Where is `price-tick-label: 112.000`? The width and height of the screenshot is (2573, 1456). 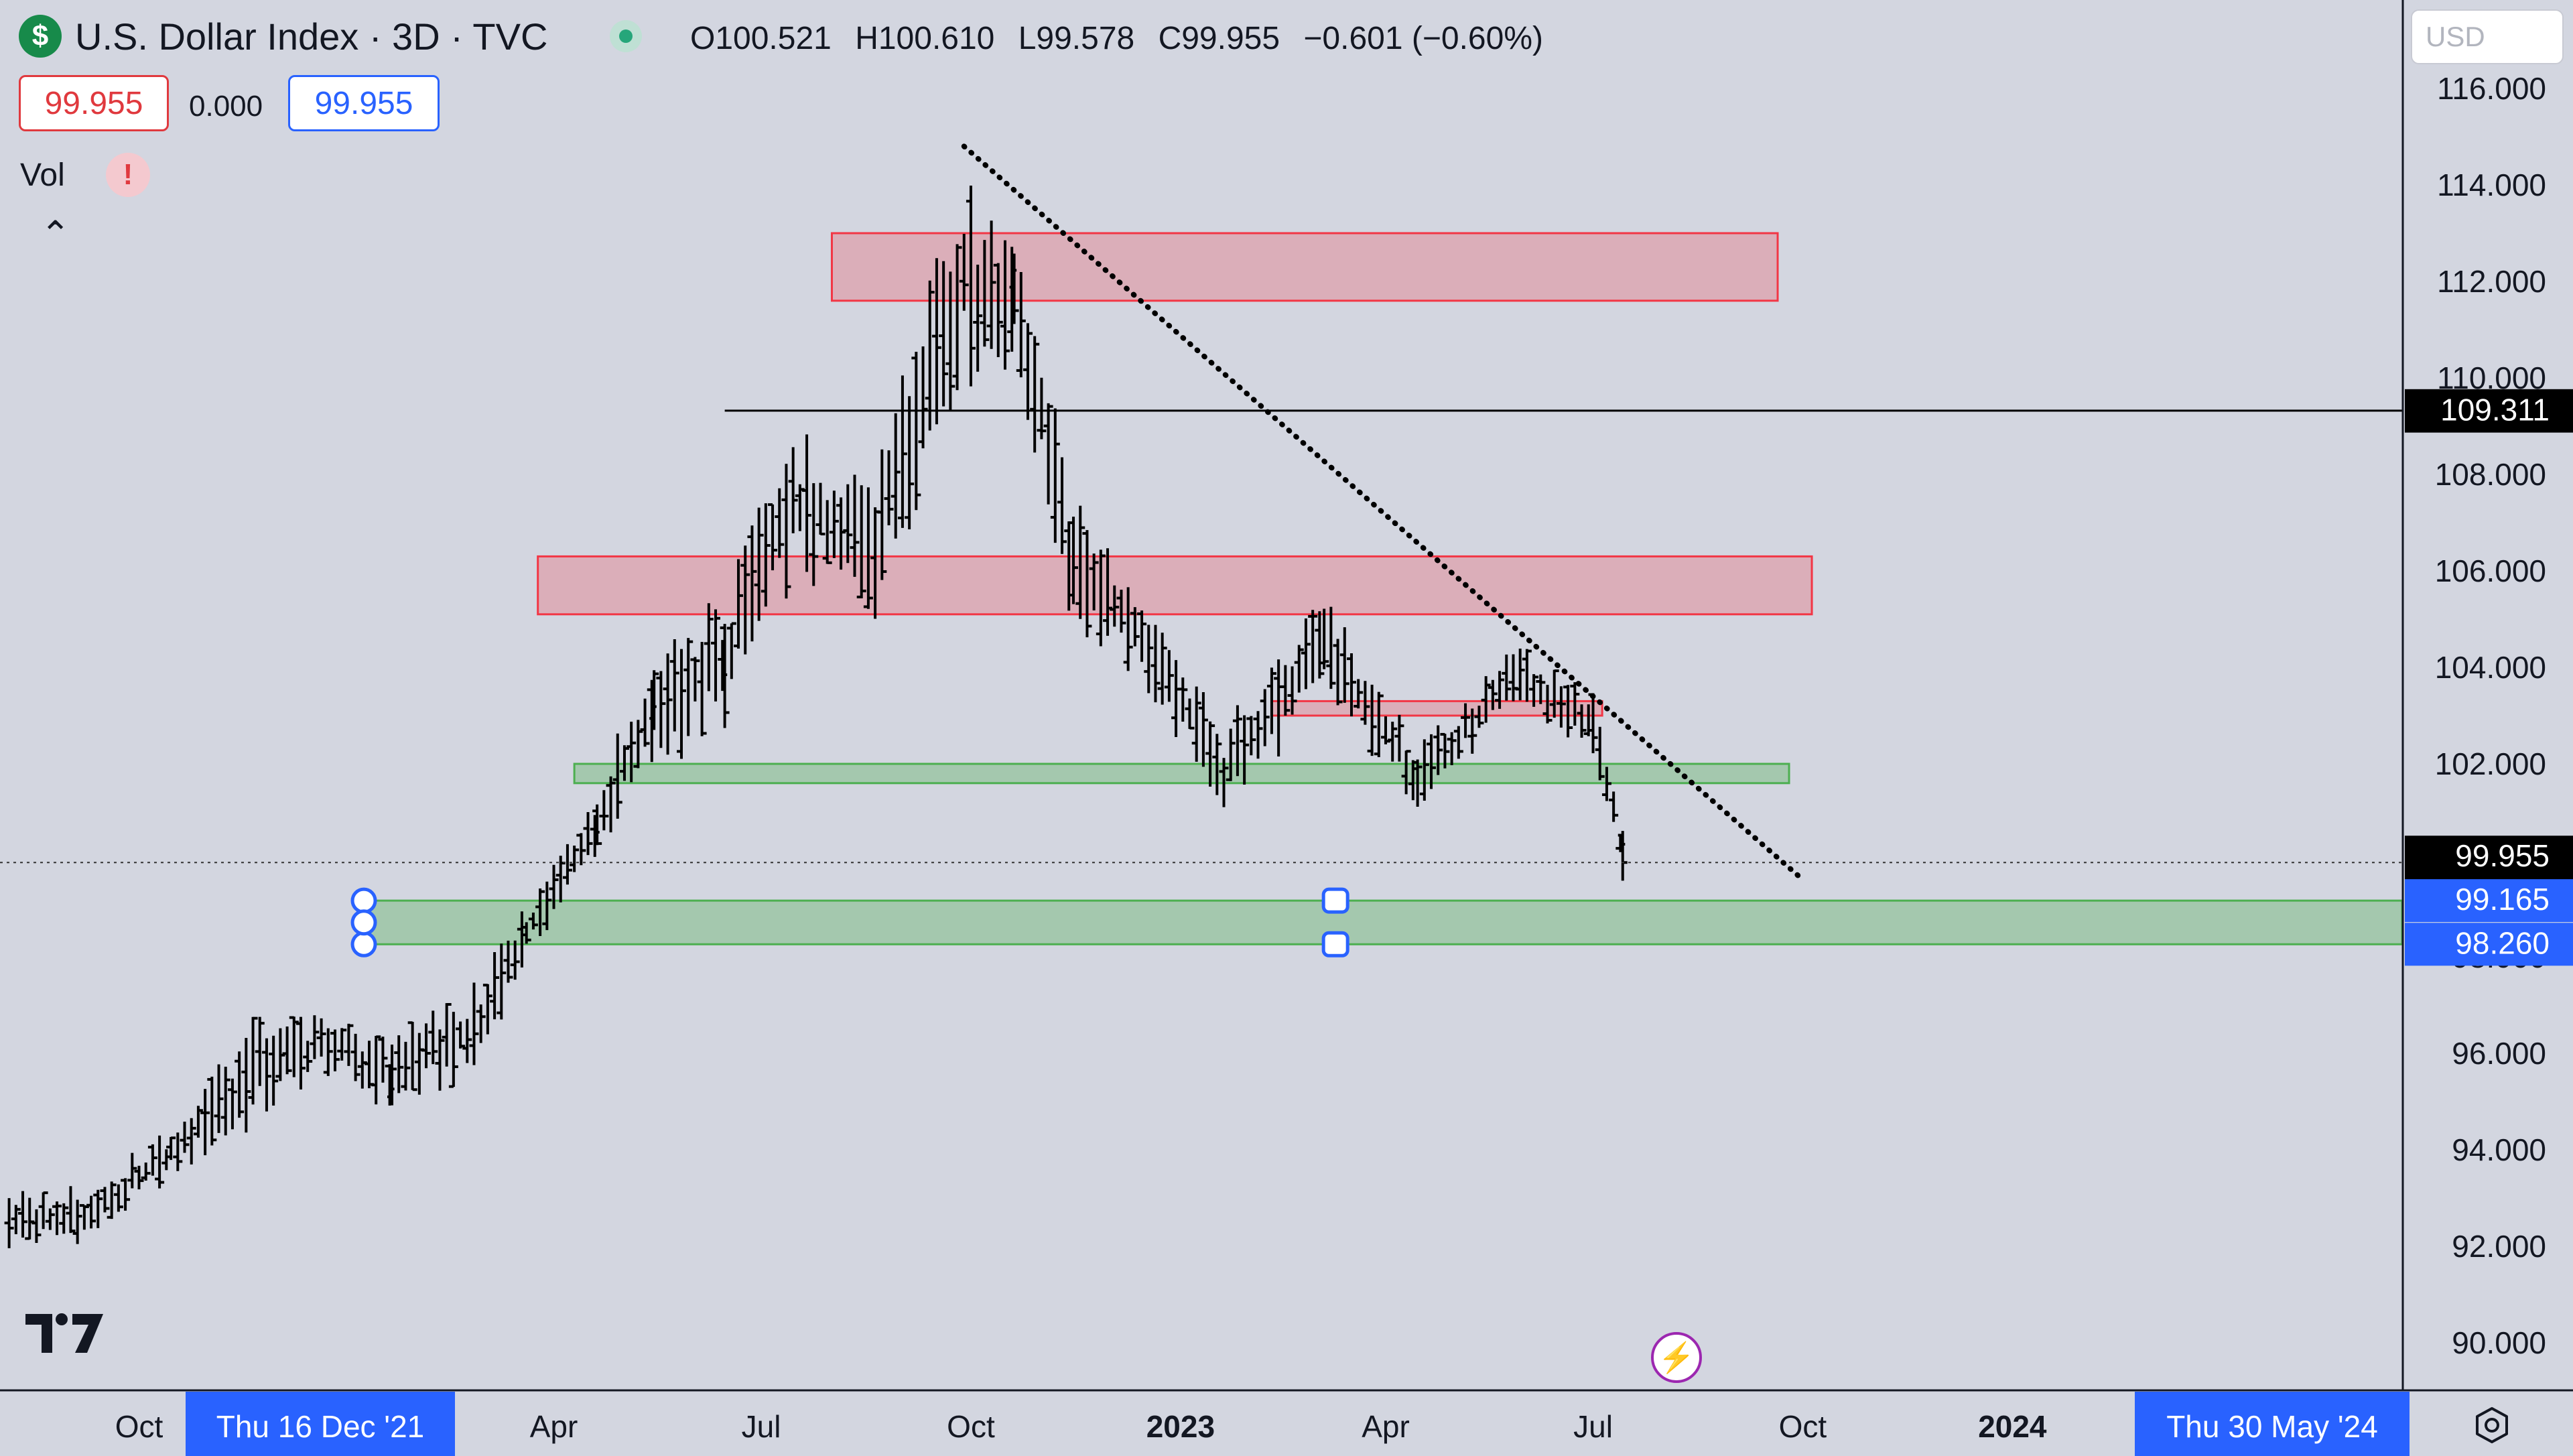 price-tick-label: 112.000 is located at coordinates (2491, 281).